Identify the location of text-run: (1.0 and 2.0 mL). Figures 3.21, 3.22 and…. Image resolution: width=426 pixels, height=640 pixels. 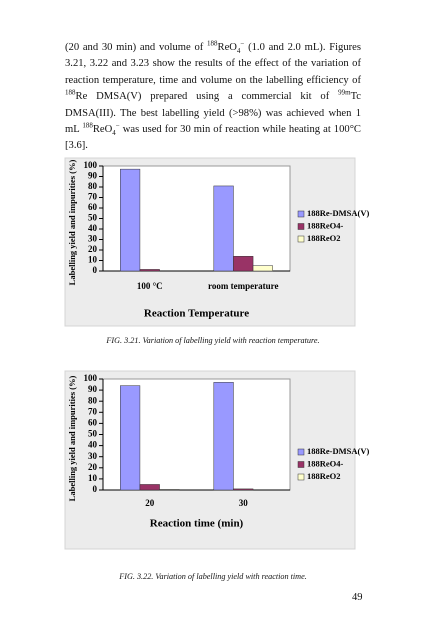
(213, 64).